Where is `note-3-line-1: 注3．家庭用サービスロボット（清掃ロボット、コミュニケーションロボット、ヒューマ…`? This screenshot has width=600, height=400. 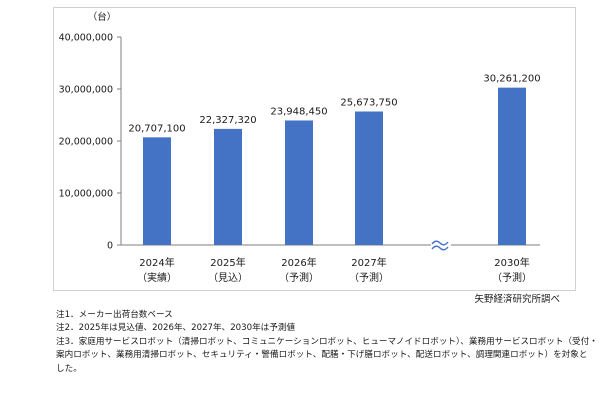 note-3-line-1: 注3．家庭用サービスロボット（清掃ロボット、コミュニケーションロボット、ヒューマ… is located at coordinates (327, 341).